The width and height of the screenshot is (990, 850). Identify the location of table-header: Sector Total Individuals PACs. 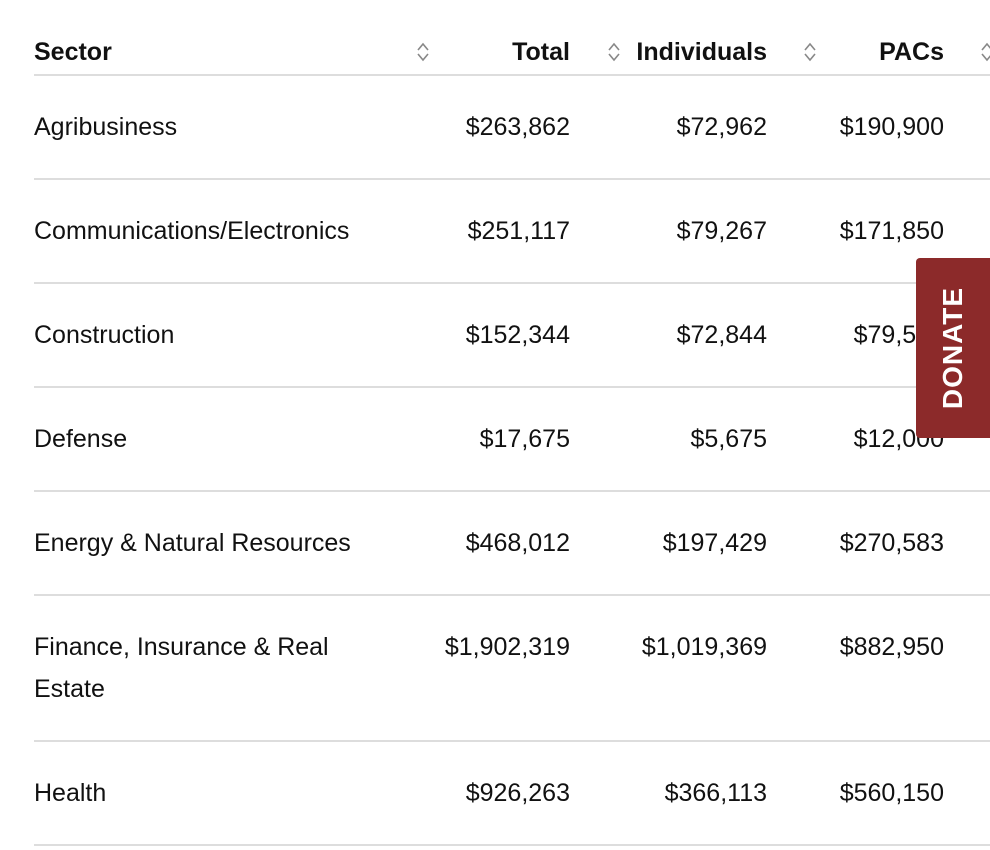
(512, 38).